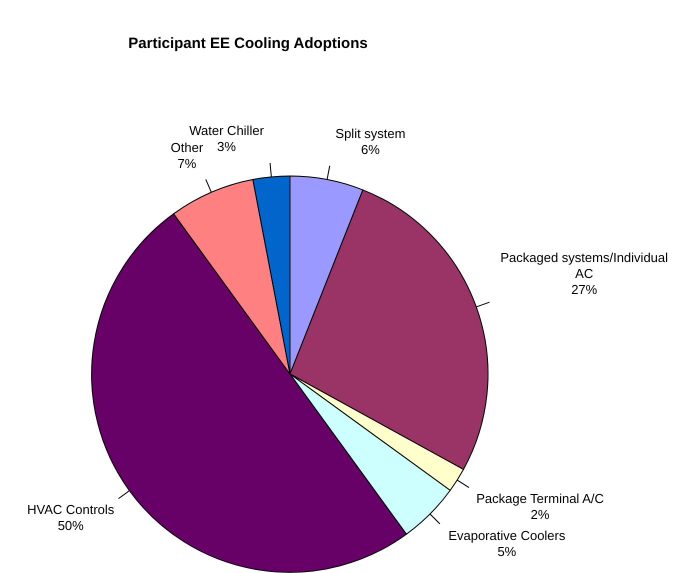 The height and width of the screenshot is (573, 686). What do you see at coordinates (540, 498) in the screenshot?
I see `slice-label: Package Terminal A/C` at bounding box center [540, 498].